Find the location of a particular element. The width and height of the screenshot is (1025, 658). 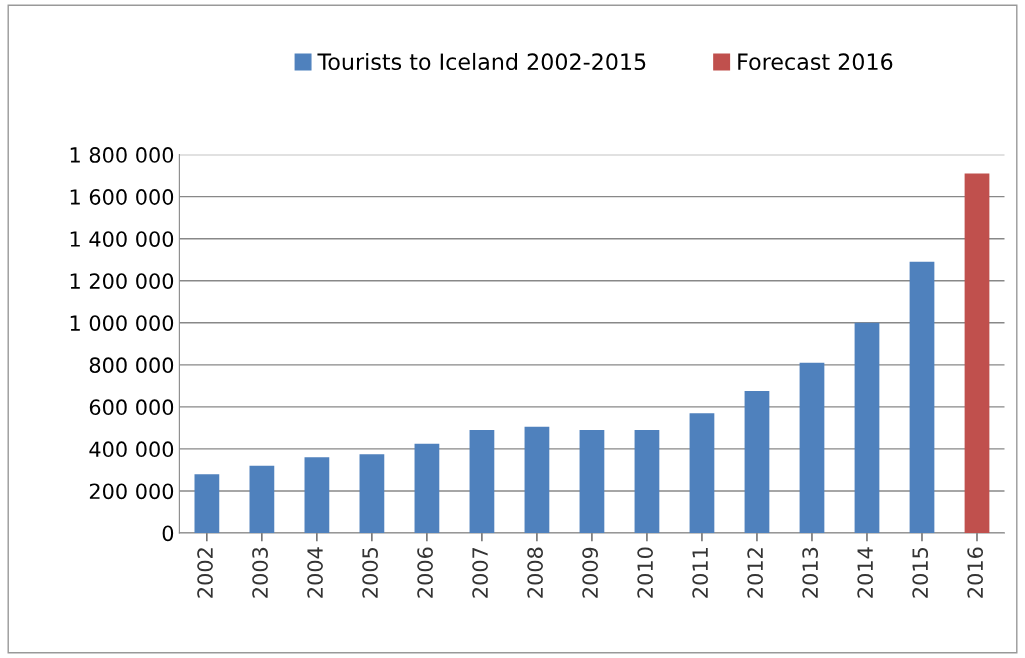

x-tick-label: 2006 is located at coordinates (425, 572).